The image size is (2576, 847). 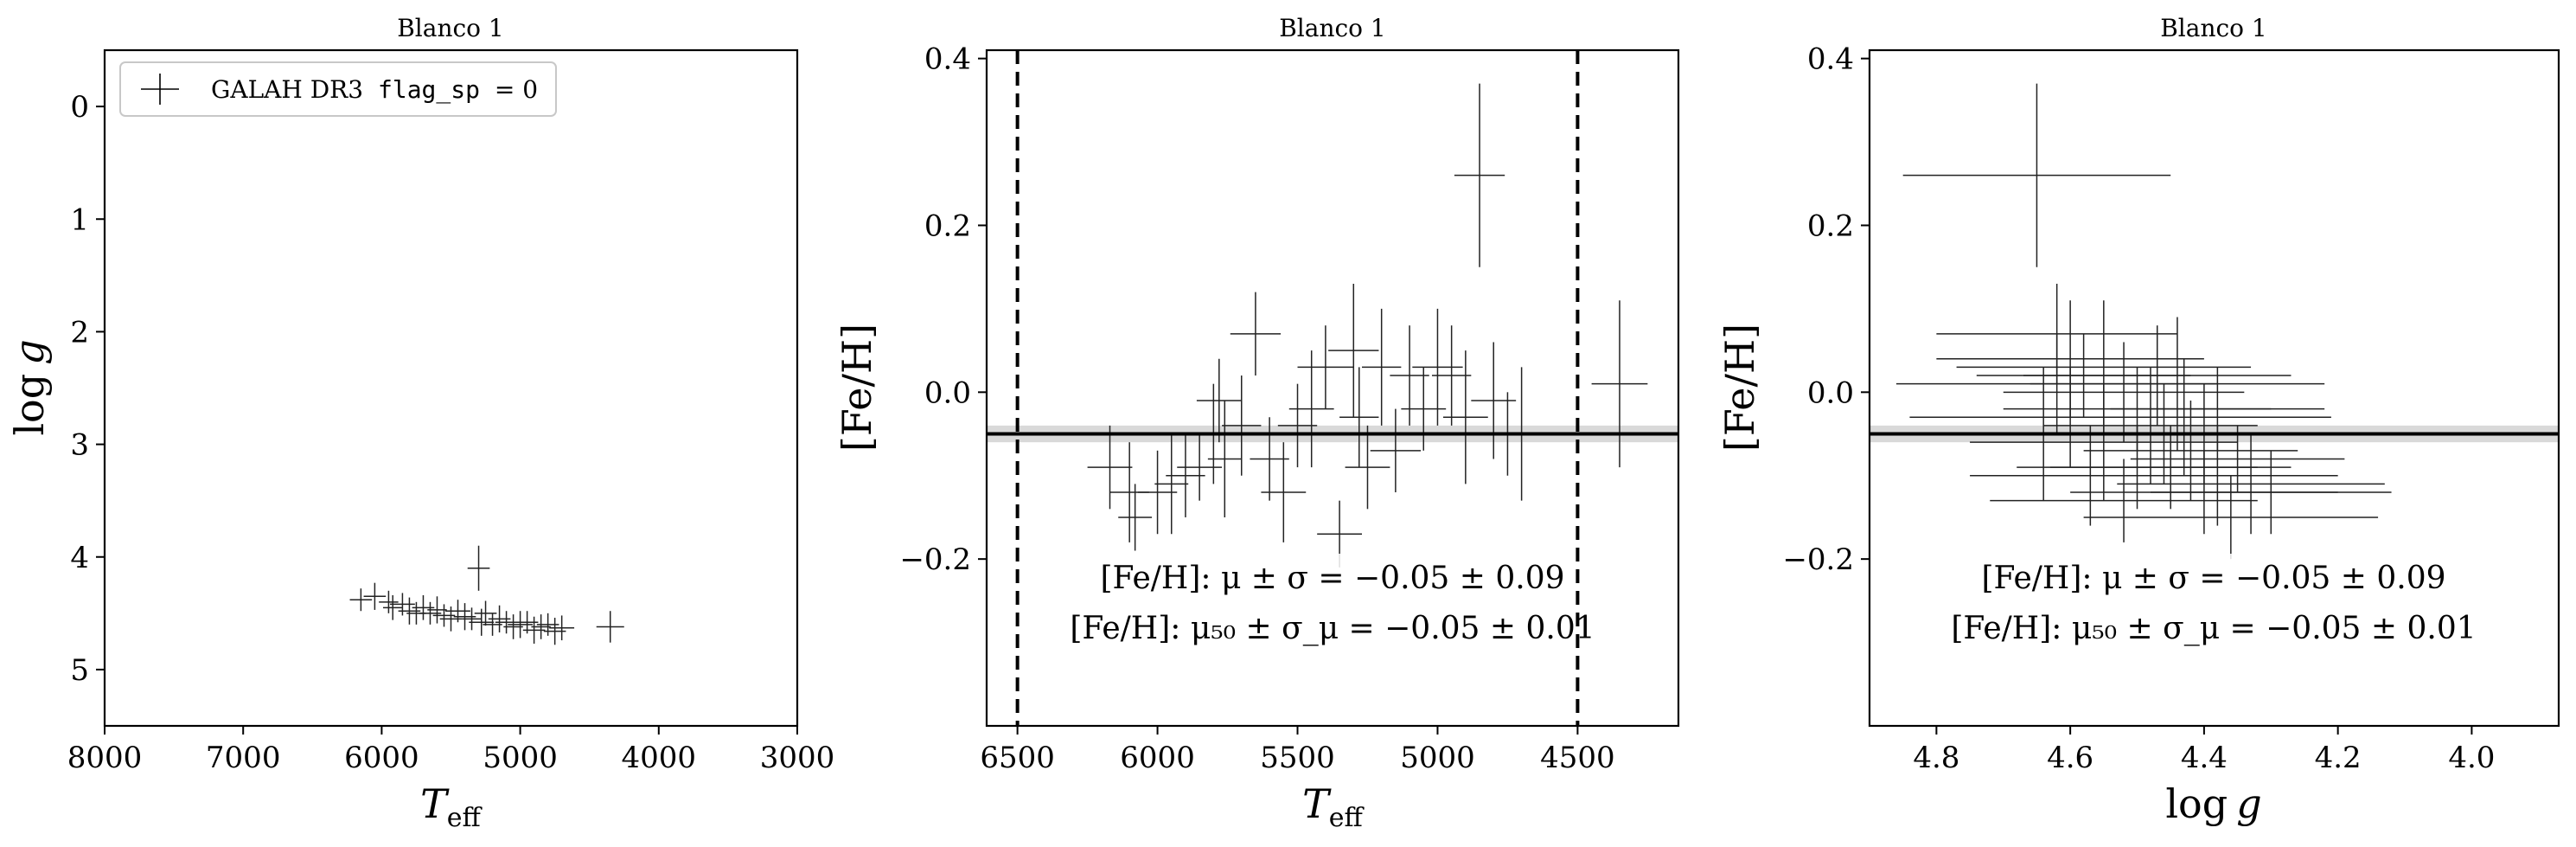 What do you see at coordinates (1578, 758) in the screenshot?
I see `x-tick-label: 4500` at bounding box center [1578, 758].